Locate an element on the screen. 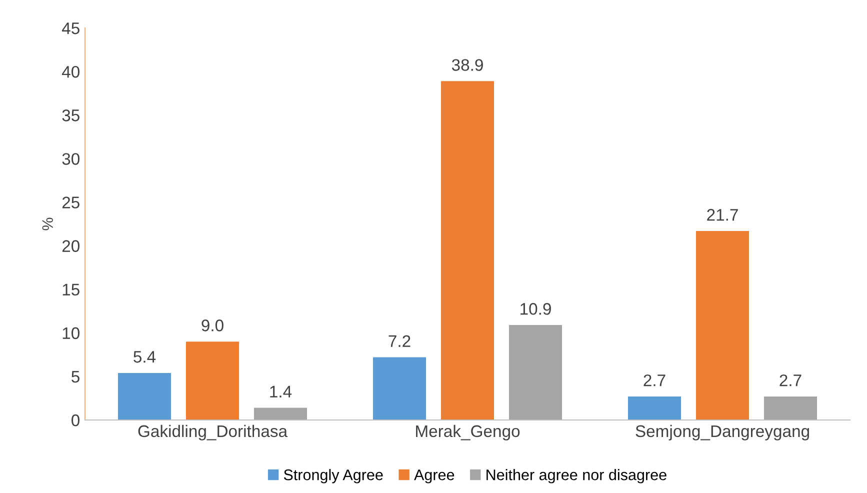 This screenshot has width=867, height=493. x-tick-label: Merak_Gengo is located at coordinates (468, 432).